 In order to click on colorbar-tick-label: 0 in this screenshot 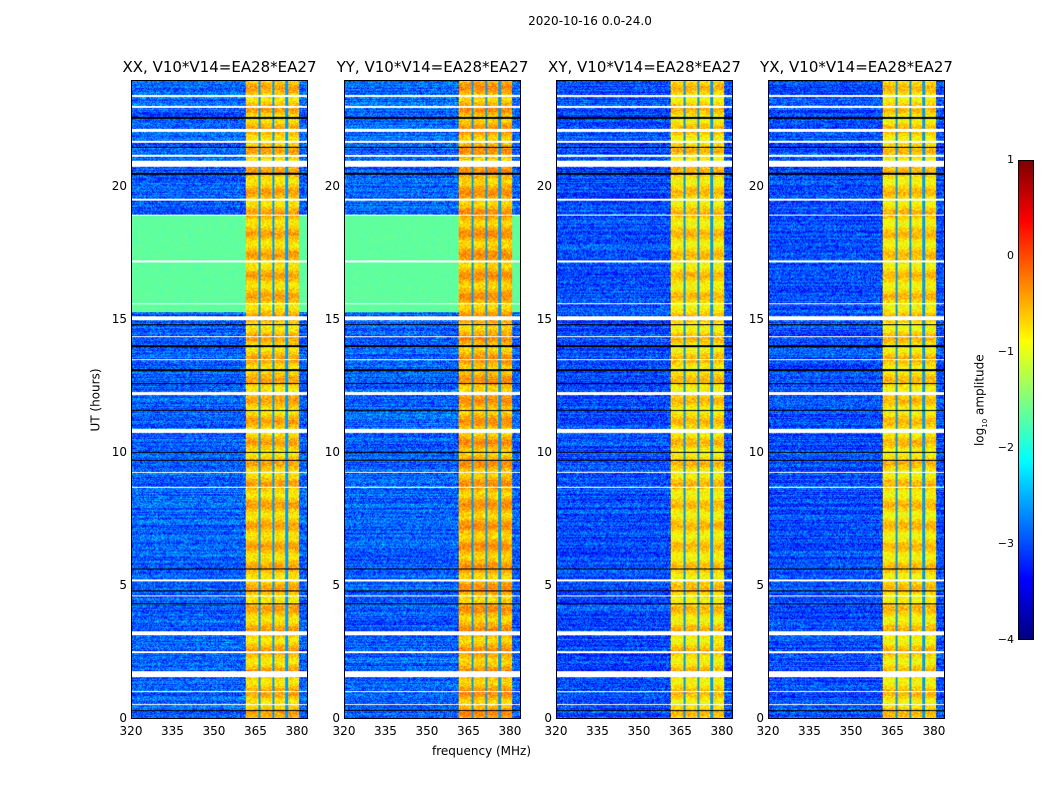, I will do `click(1010, 255)`.